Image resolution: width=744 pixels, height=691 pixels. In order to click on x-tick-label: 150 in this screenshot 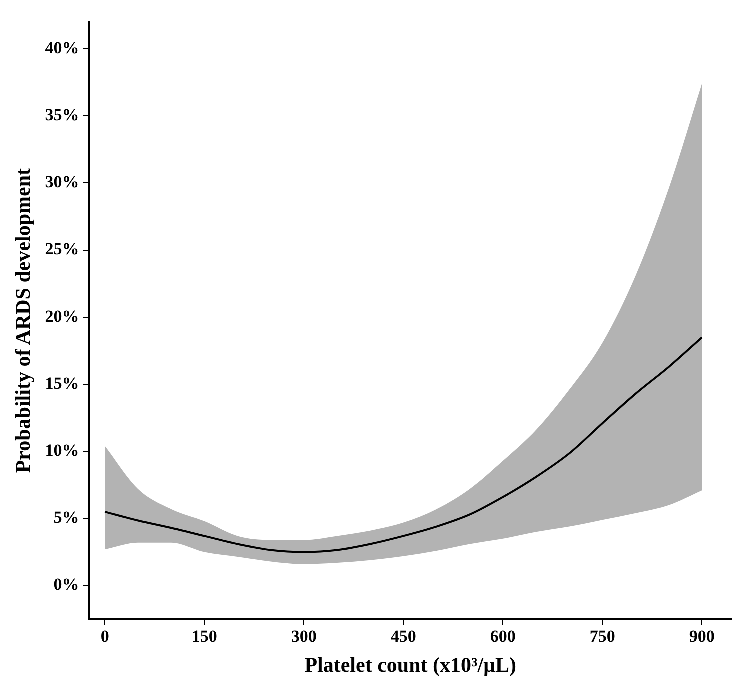, I will do `click(205, 636)`.